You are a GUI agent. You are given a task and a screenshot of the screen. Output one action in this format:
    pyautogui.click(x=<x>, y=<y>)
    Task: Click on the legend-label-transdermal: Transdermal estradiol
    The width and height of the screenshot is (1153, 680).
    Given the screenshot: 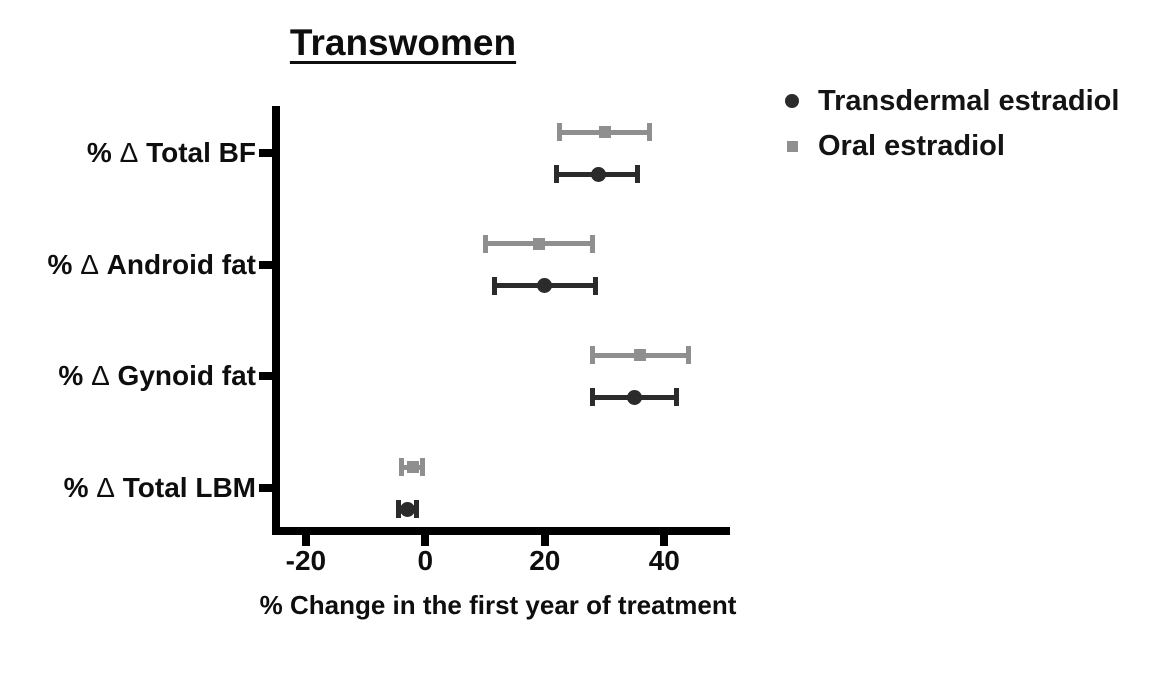 What is the action you would take?
    pyautogui.click(x=969, y=100)
    